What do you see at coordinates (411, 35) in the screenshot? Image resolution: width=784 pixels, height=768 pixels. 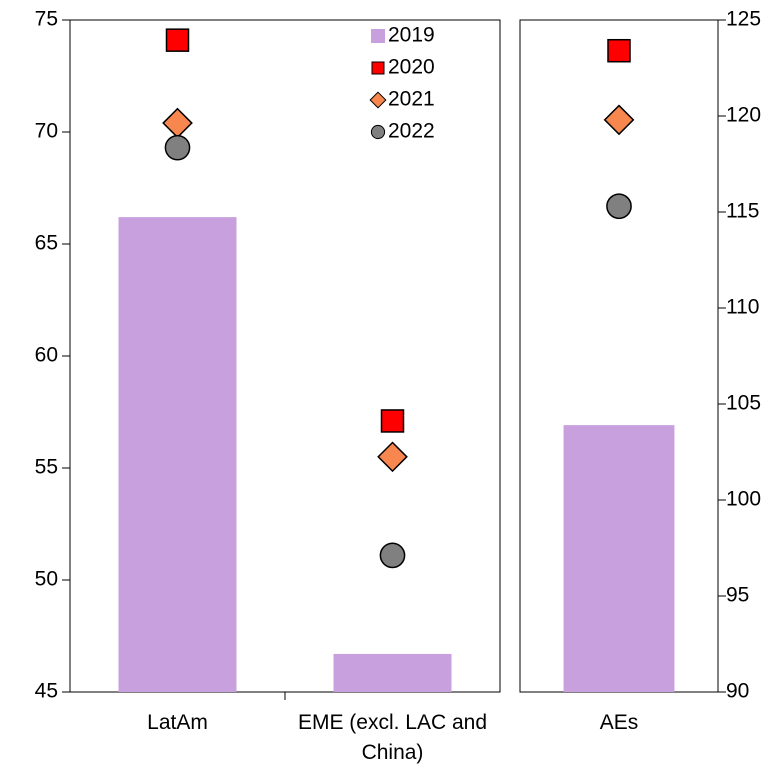 I see `legend-label: 2019` at bounding box center [411, 35].